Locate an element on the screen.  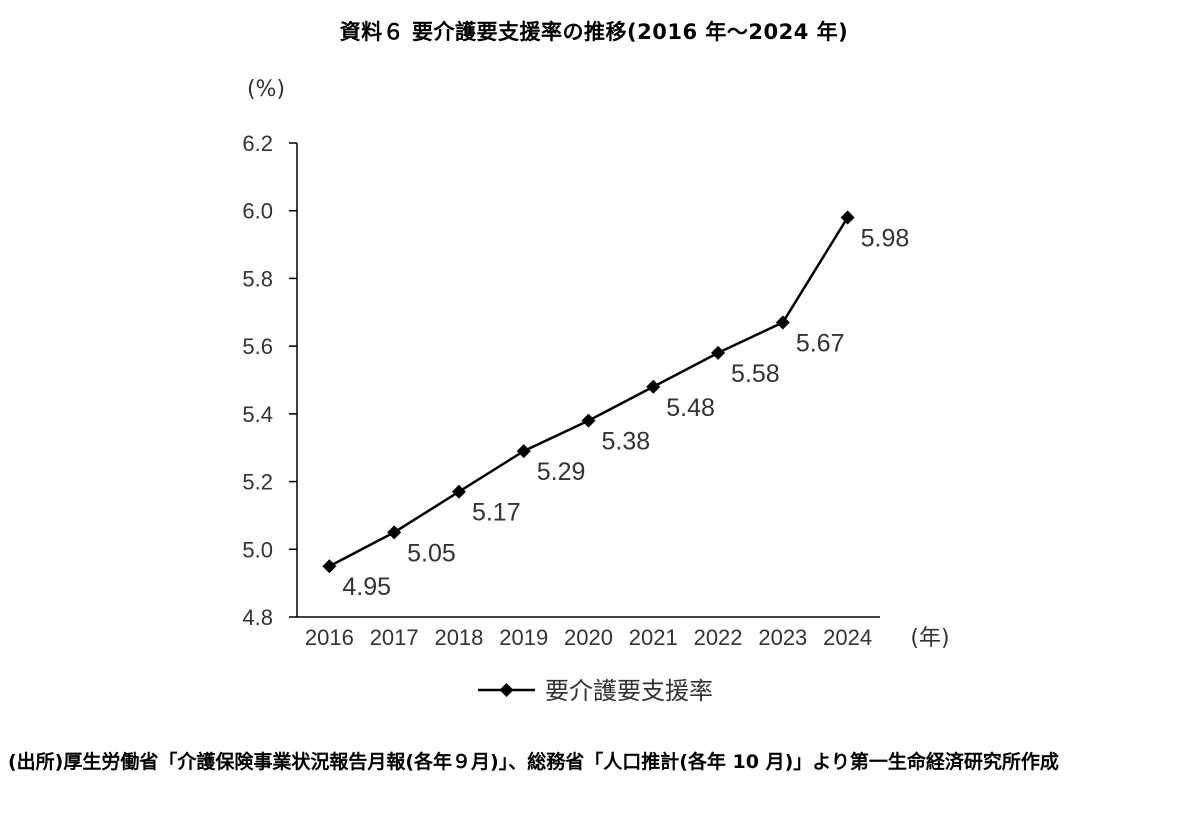
x-unit-label: (年) is located at coordinates (929, 638).